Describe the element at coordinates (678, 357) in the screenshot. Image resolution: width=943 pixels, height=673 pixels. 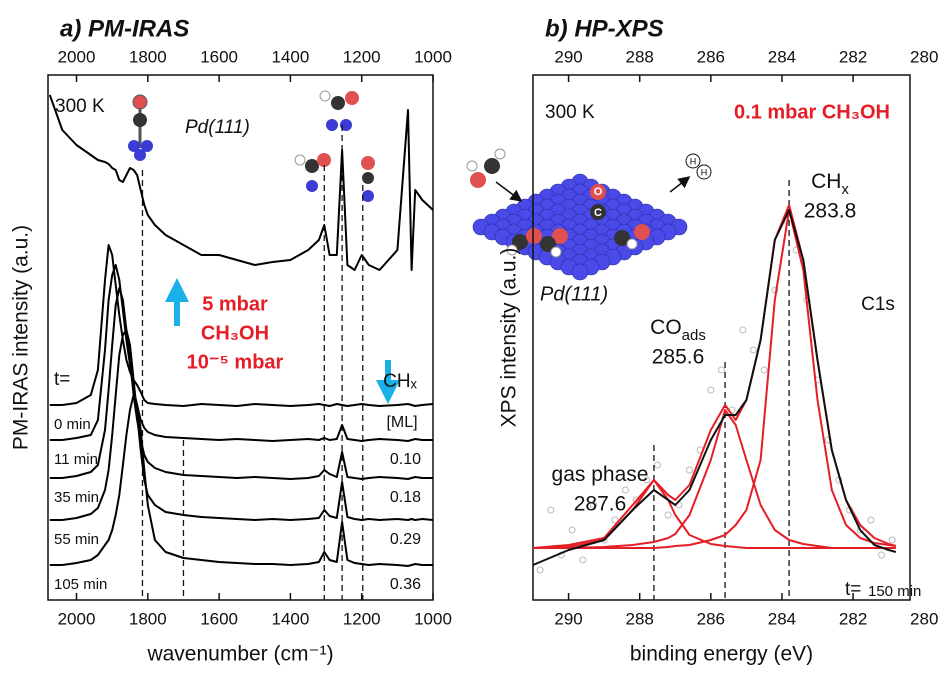
I see `peak-position: 285.6` at that location.